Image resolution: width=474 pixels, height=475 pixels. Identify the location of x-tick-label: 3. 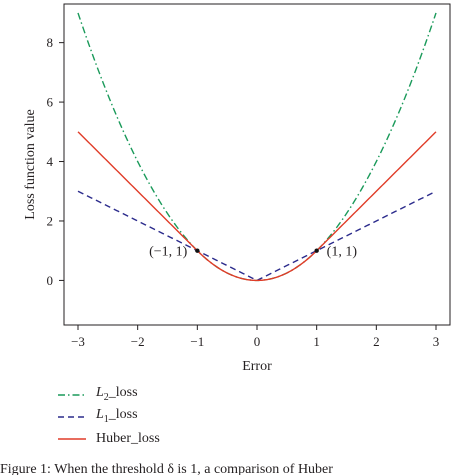
(436, 341).